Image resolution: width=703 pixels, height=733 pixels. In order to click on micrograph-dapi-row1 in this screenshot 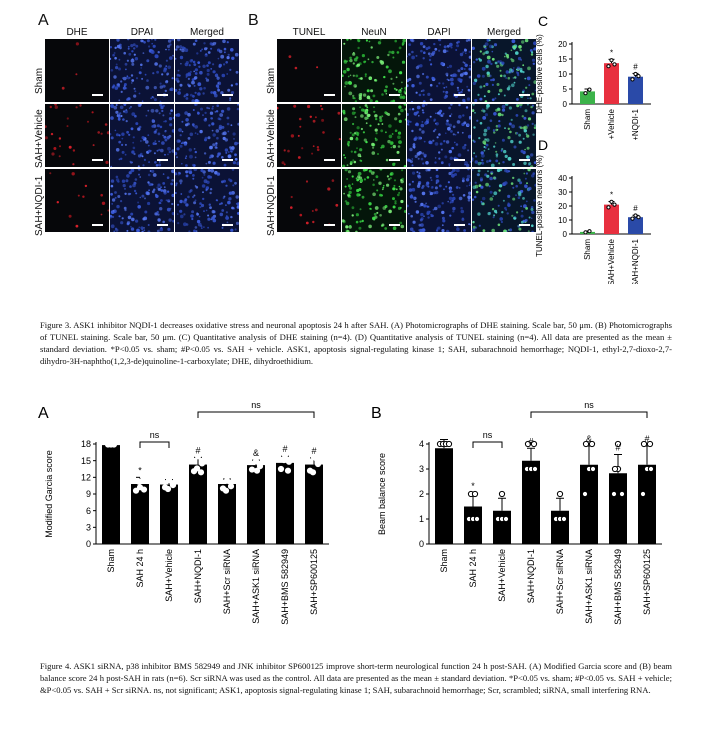, I will do `click(438, 70)`.